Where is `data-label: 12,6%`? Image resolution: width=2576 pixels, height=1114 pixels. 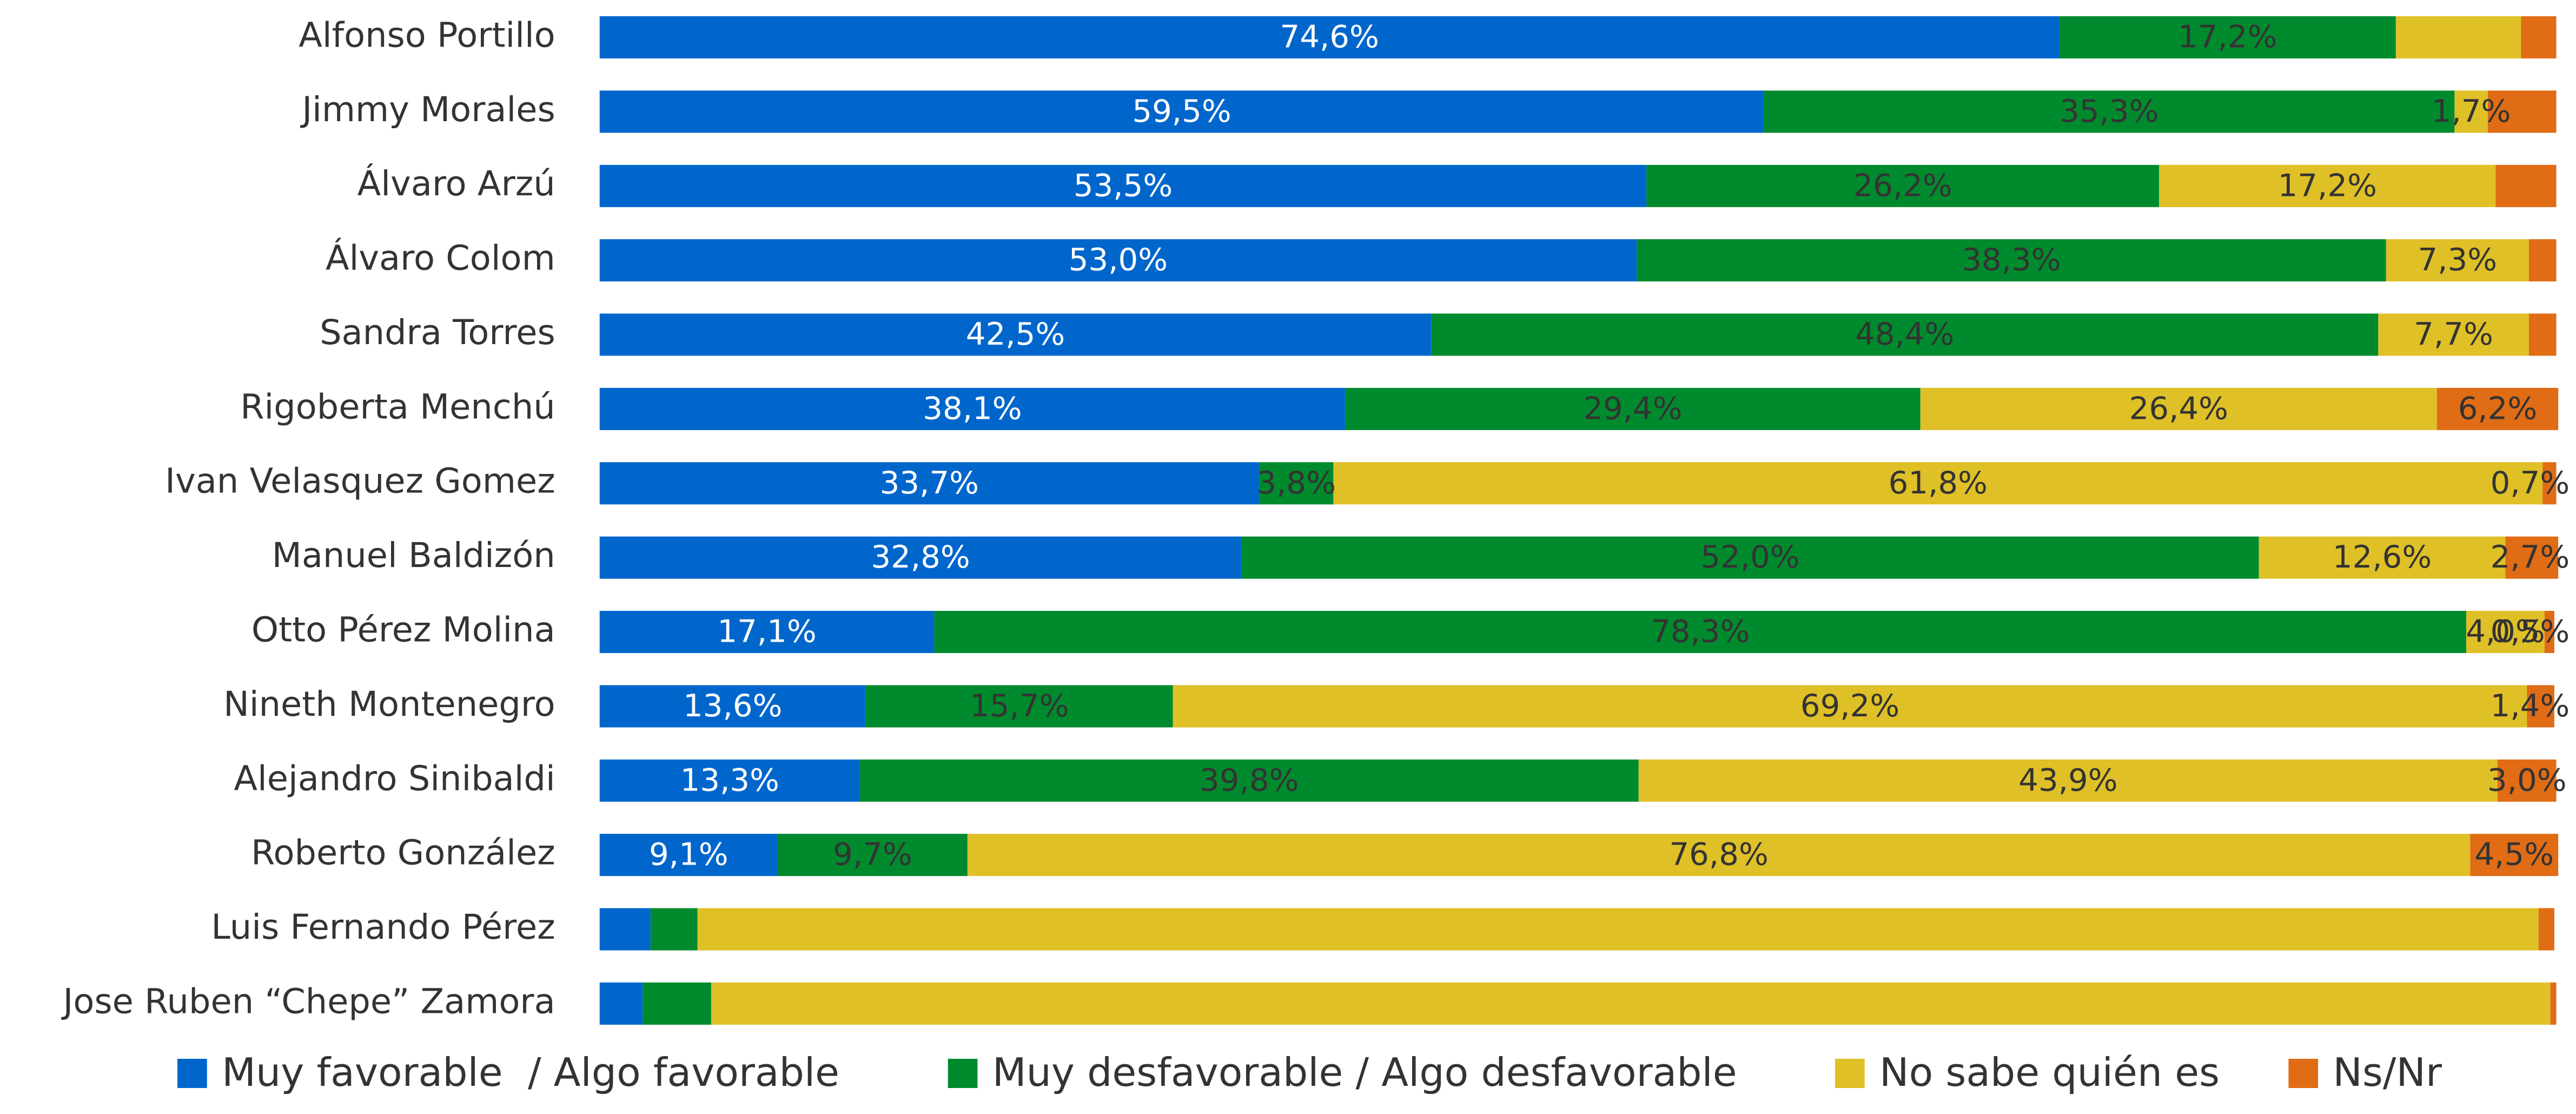
data-label: 12,6% is located at coordinates (2382, 558).